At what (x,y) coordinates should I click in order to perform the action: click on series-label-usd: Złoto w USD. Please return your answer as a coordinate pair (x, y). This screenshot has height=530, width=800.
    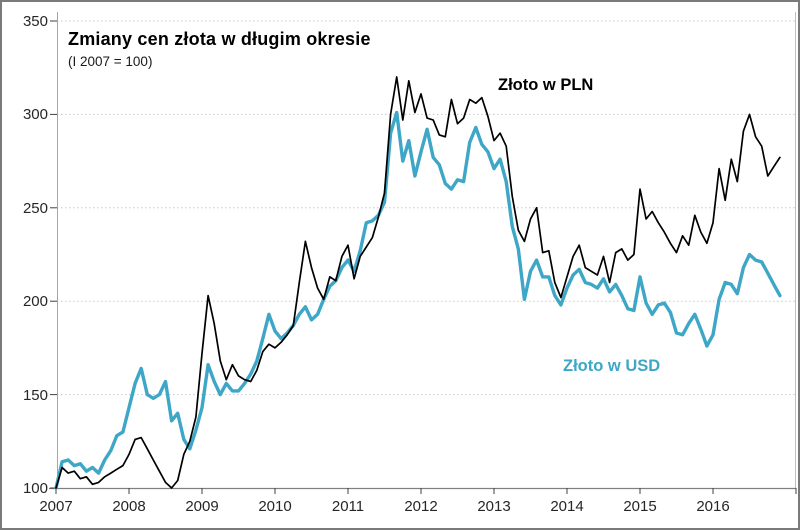
    Looking at the image, I should click on (612, 366).